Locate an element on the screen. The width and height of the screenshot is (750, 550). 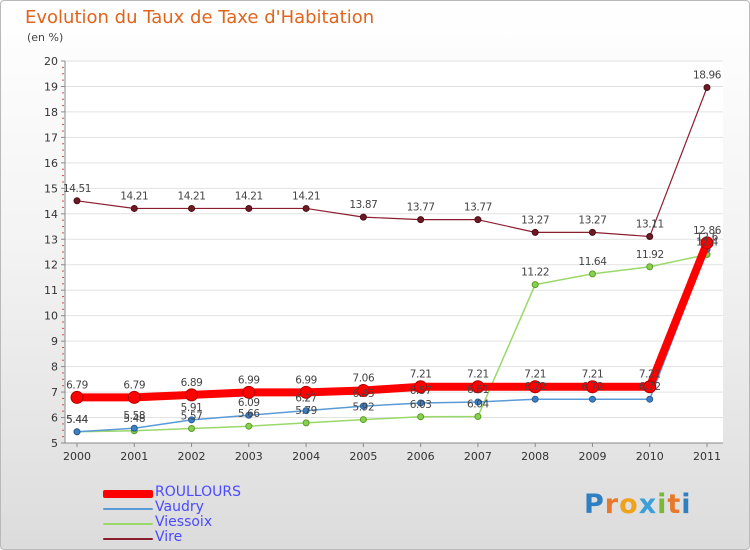
data-label: 5.91 is located at coordinates (192, 408).